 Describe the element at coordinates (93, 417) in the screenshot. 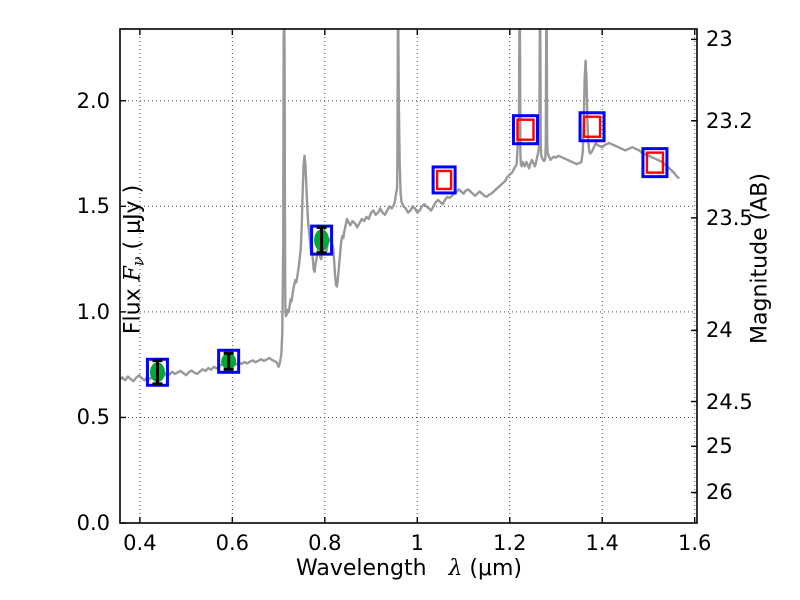

I see `y-tick-label-left: 0.5` at that location.